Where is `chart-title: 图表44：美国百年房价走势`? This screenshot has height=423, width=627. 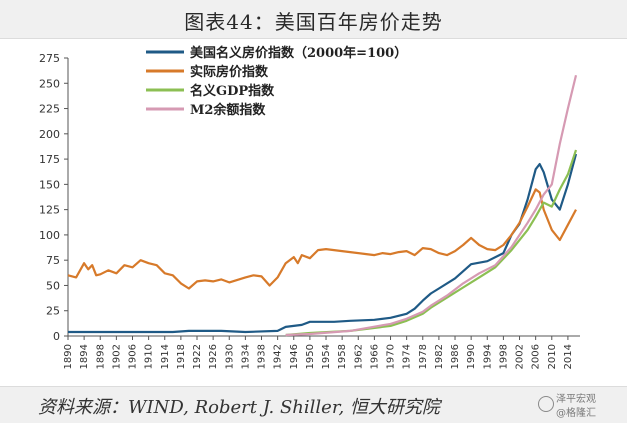
chart-title: 图表44：美国百年房价走势 is located at coordinates (313, 22).